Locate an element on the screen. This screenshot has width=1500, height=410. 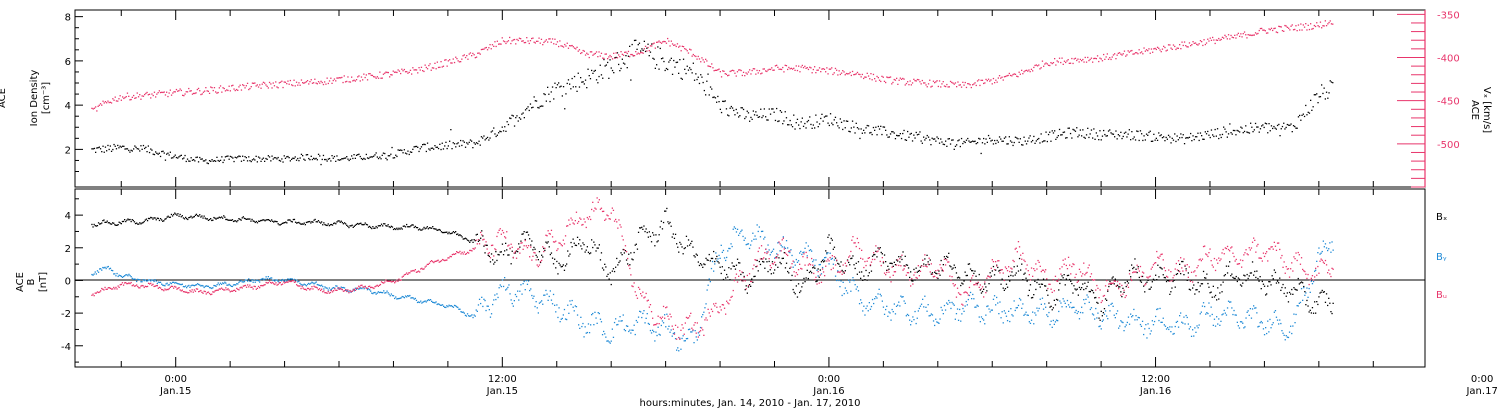
top-right-tick-label: -450 is located at coordinates (1448, 102).